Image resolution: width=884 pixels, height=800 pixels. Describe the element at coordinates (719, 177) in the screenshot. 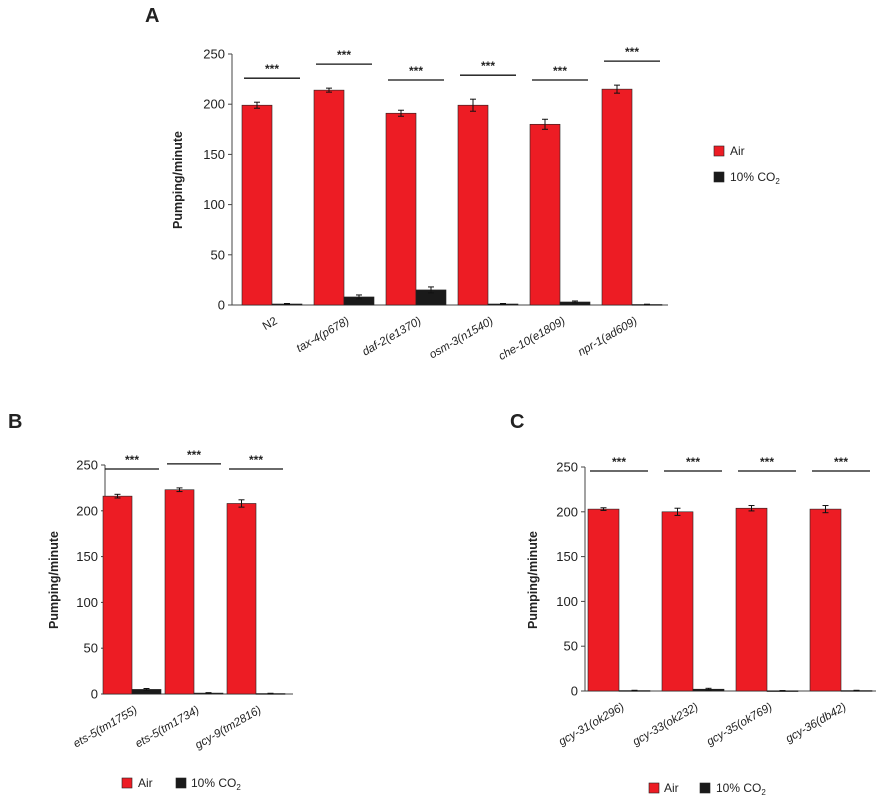

I see `legend-a-co2-swatch` at that location.